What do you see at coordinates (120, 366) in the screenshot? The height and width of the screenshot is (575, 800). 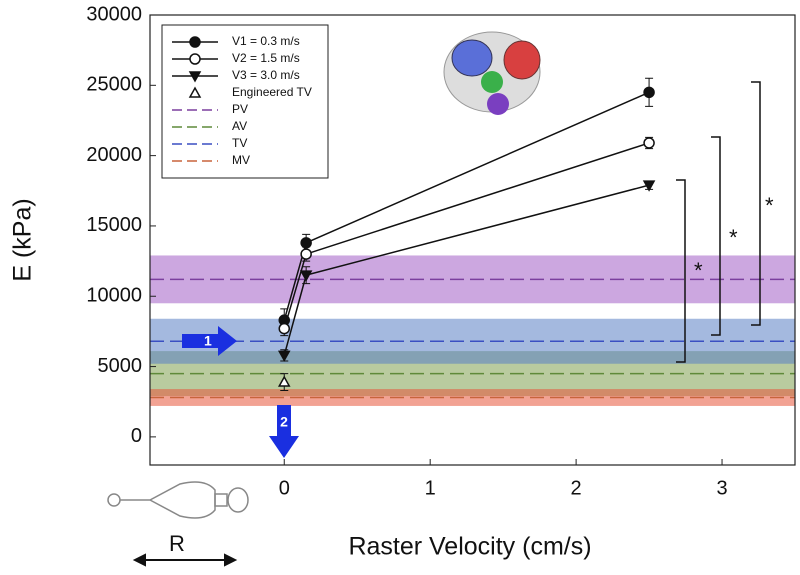 I see `y-tick-label: 5000` at bounding box center [120, 366].